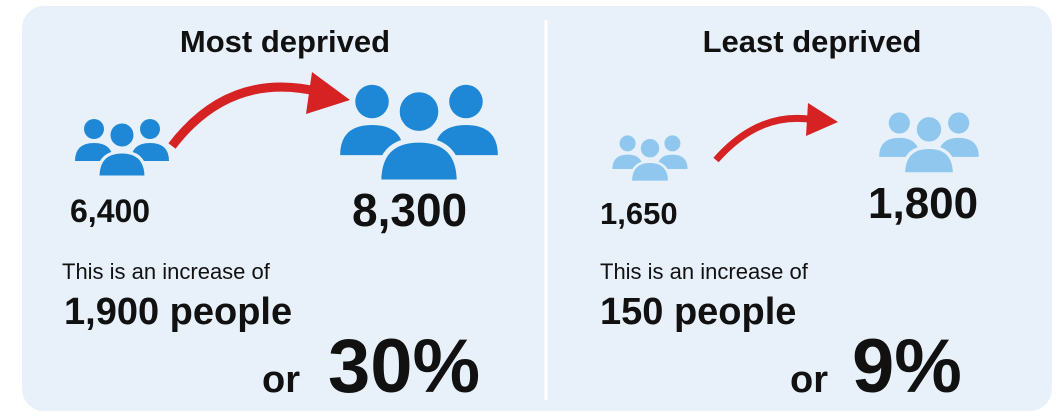 This screenshot has height=417, width=1061. What do you see at coordinates (110, 211) in the screenshot?
I see `from-value: 6,400` at bounding box center [110, 211].